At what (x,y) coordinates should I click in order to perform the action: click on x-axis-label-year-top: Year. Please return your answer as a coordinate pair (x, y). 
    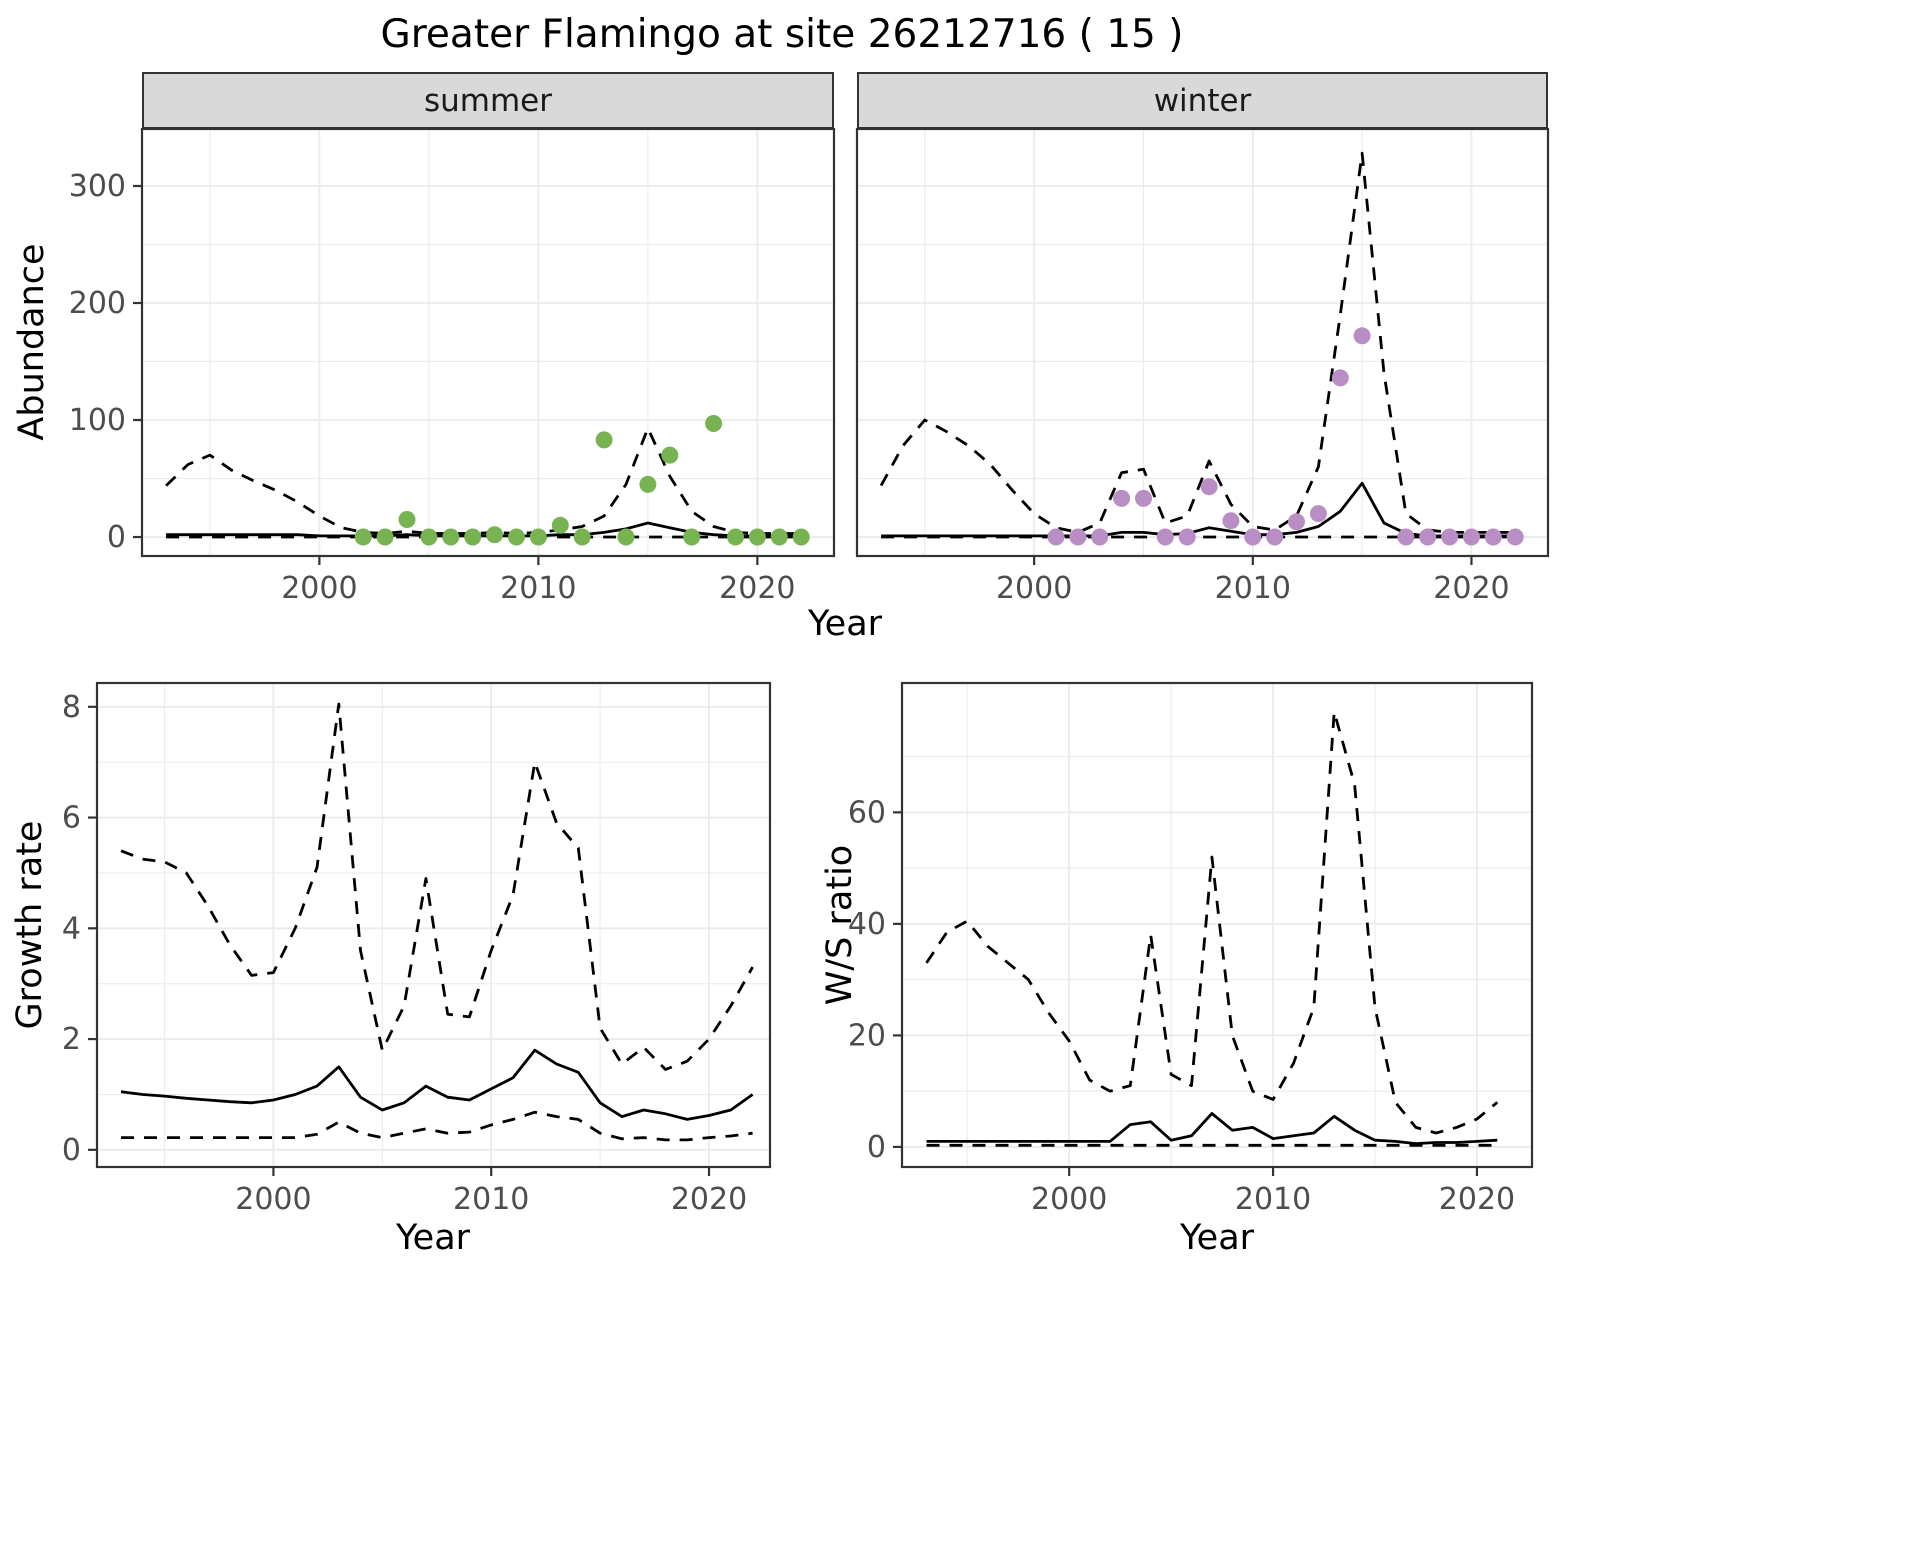
    Looking at the image, I should click on (845, 624).